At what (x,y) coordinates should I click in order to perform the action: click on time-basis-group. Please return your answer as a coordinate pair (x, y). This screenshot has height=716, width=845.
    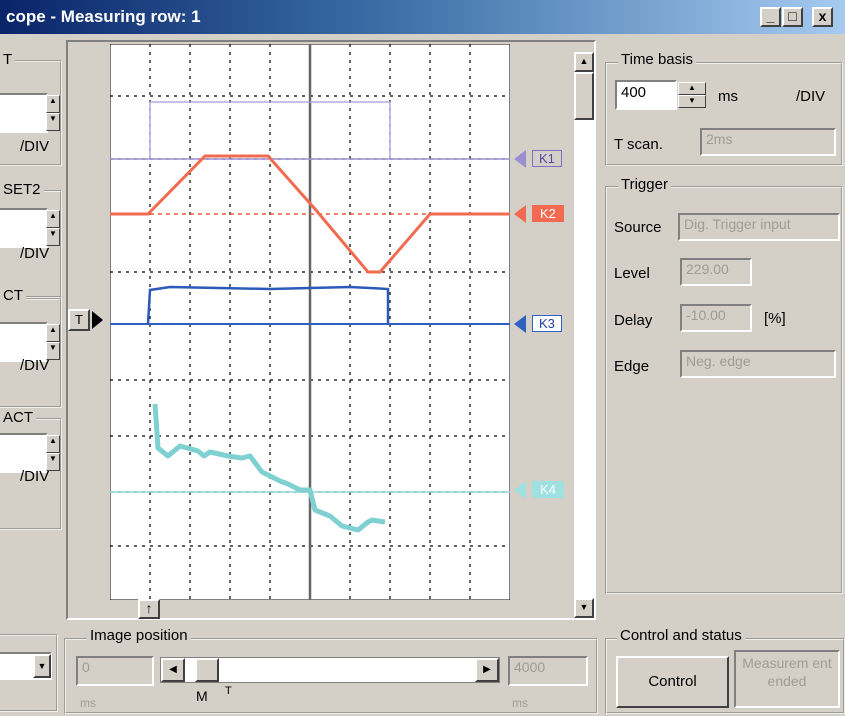
    Looking at the image, I should click on (724, 114).